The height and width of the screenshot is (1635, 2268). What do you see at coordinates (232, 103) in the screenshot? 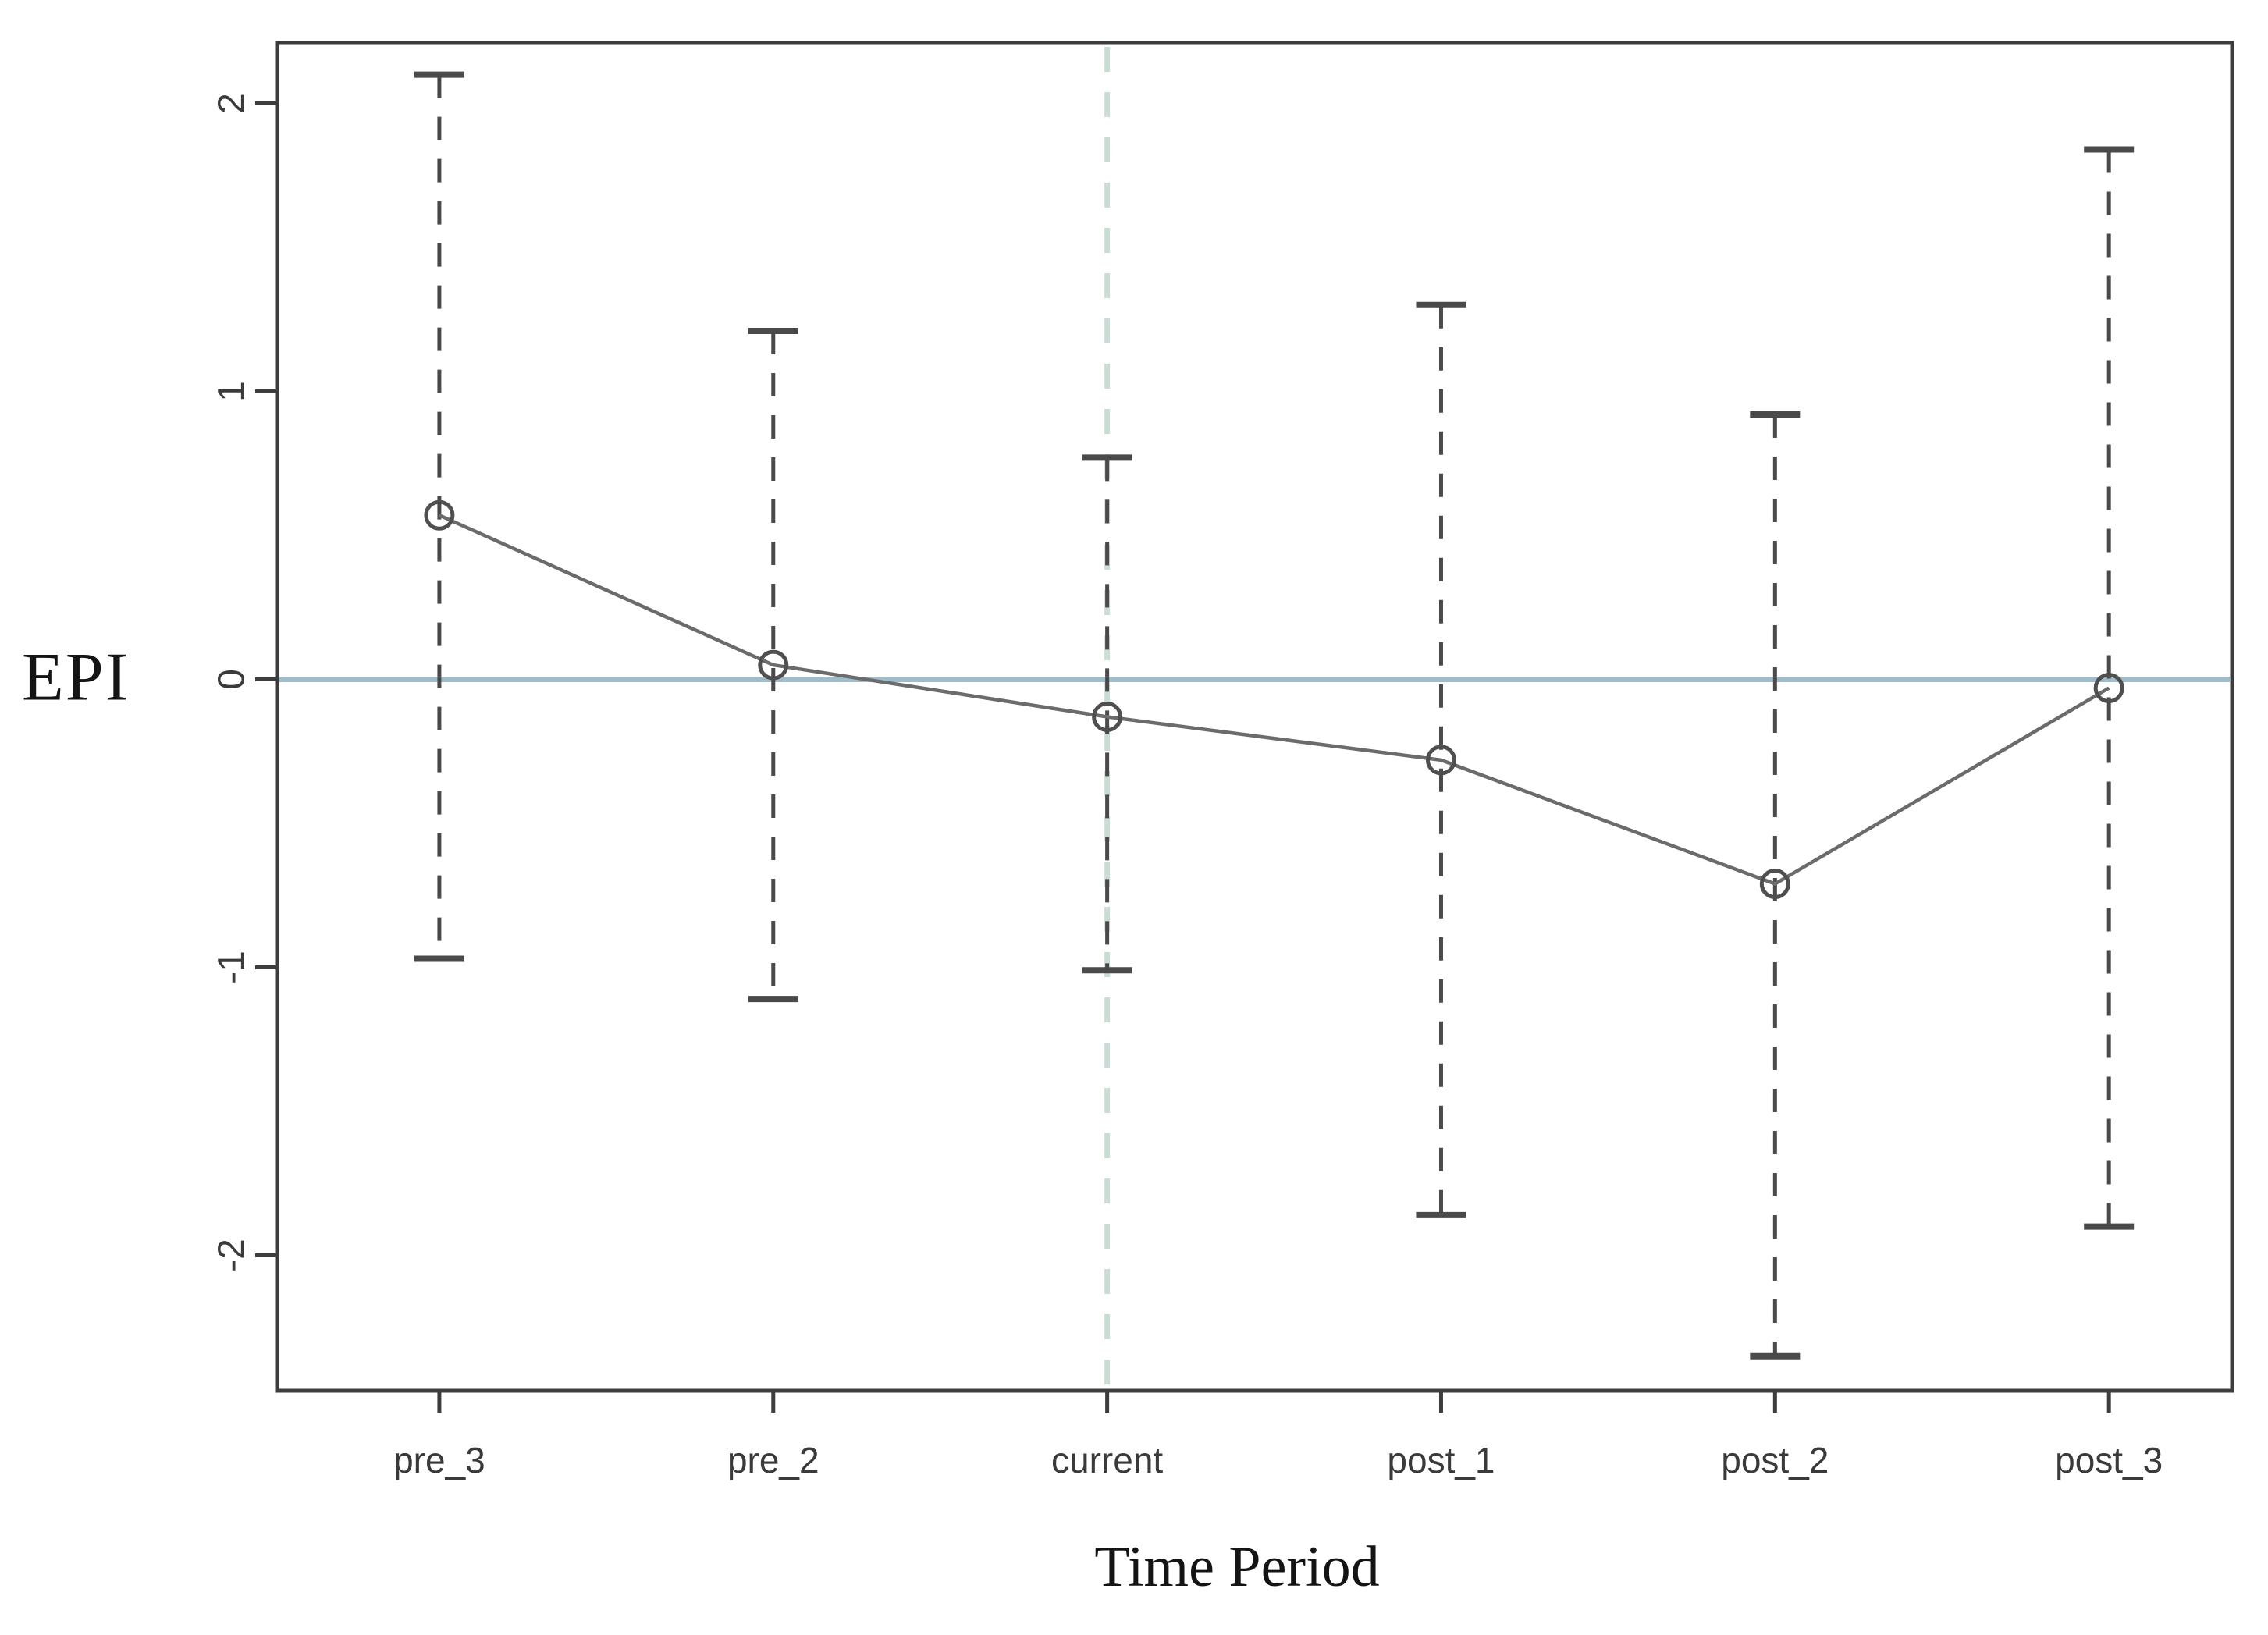
I see `y-axis-tick-label: 2` at bounding box center [232, 103].